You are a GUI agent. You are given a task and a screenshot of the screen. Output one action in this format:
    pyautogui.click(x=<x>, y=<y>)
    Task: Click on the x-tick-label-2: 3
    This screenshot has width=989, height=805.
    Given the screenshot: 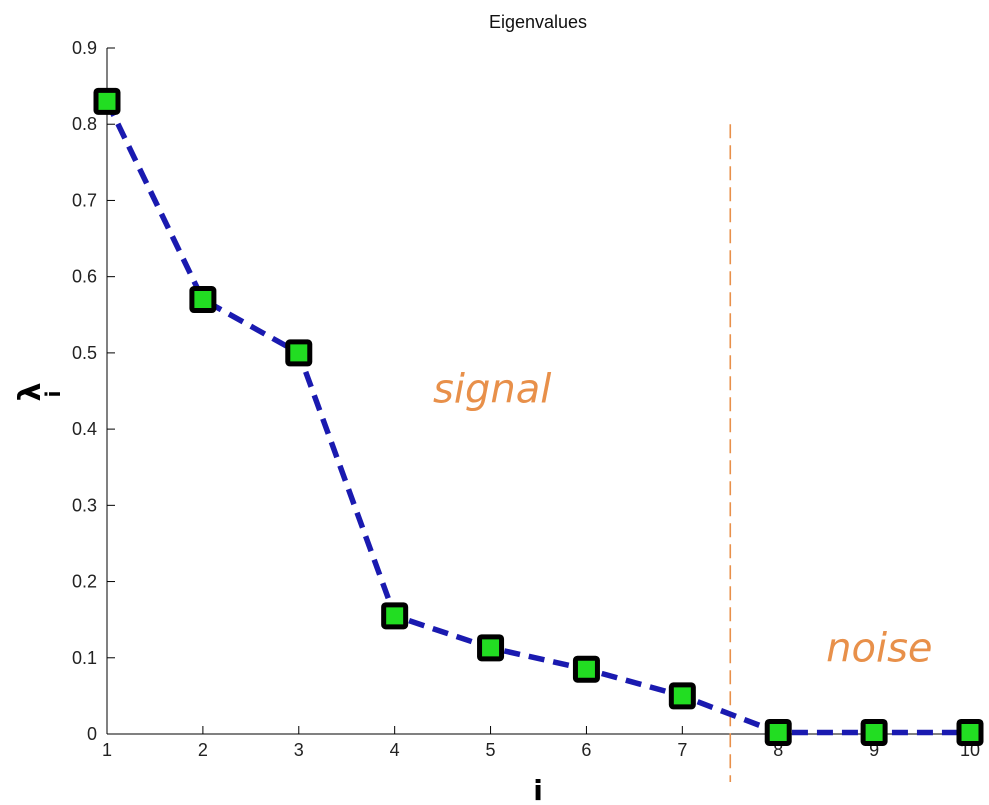 What is the action you would take?
    pyautogui.click(x=299, y=750)
    